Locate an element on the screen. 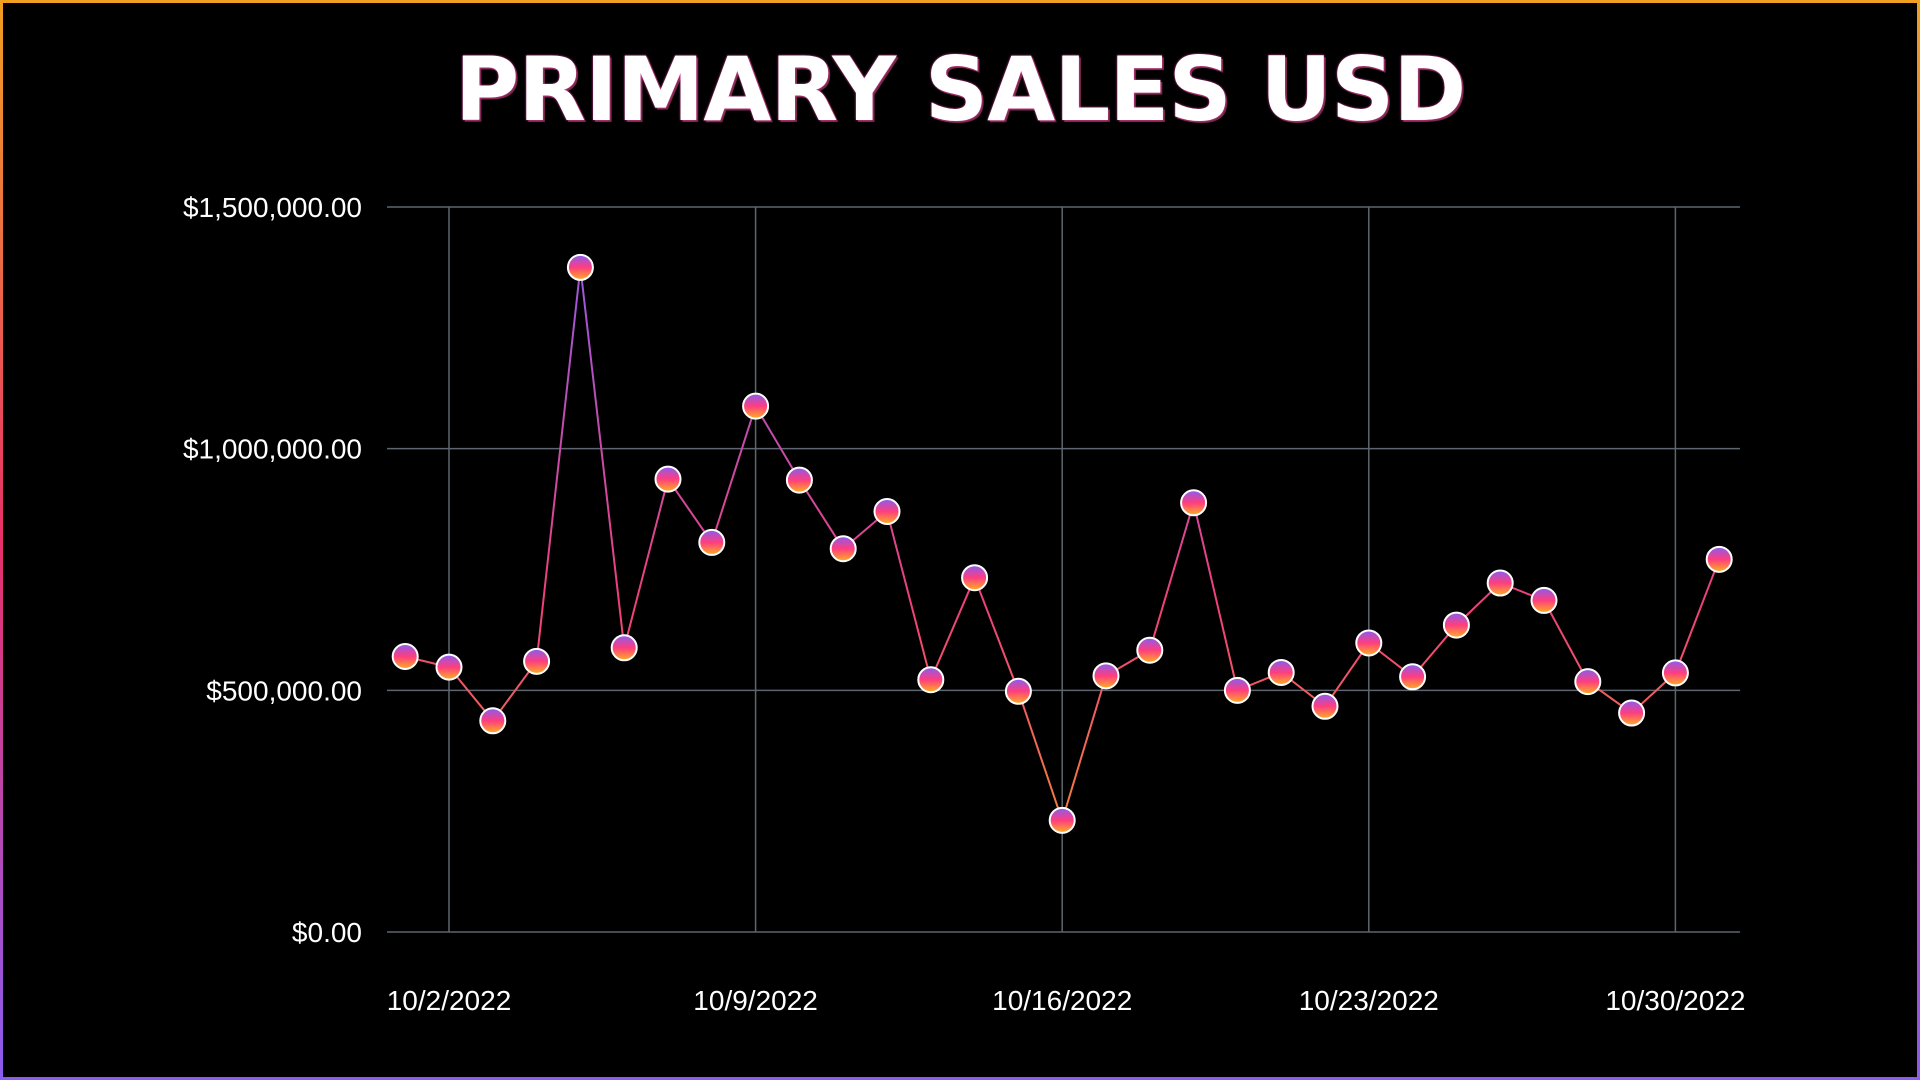 The image size is (1920, 1080). x-tick-label: 10/9/2022 is located at coordinates (755, 1000).